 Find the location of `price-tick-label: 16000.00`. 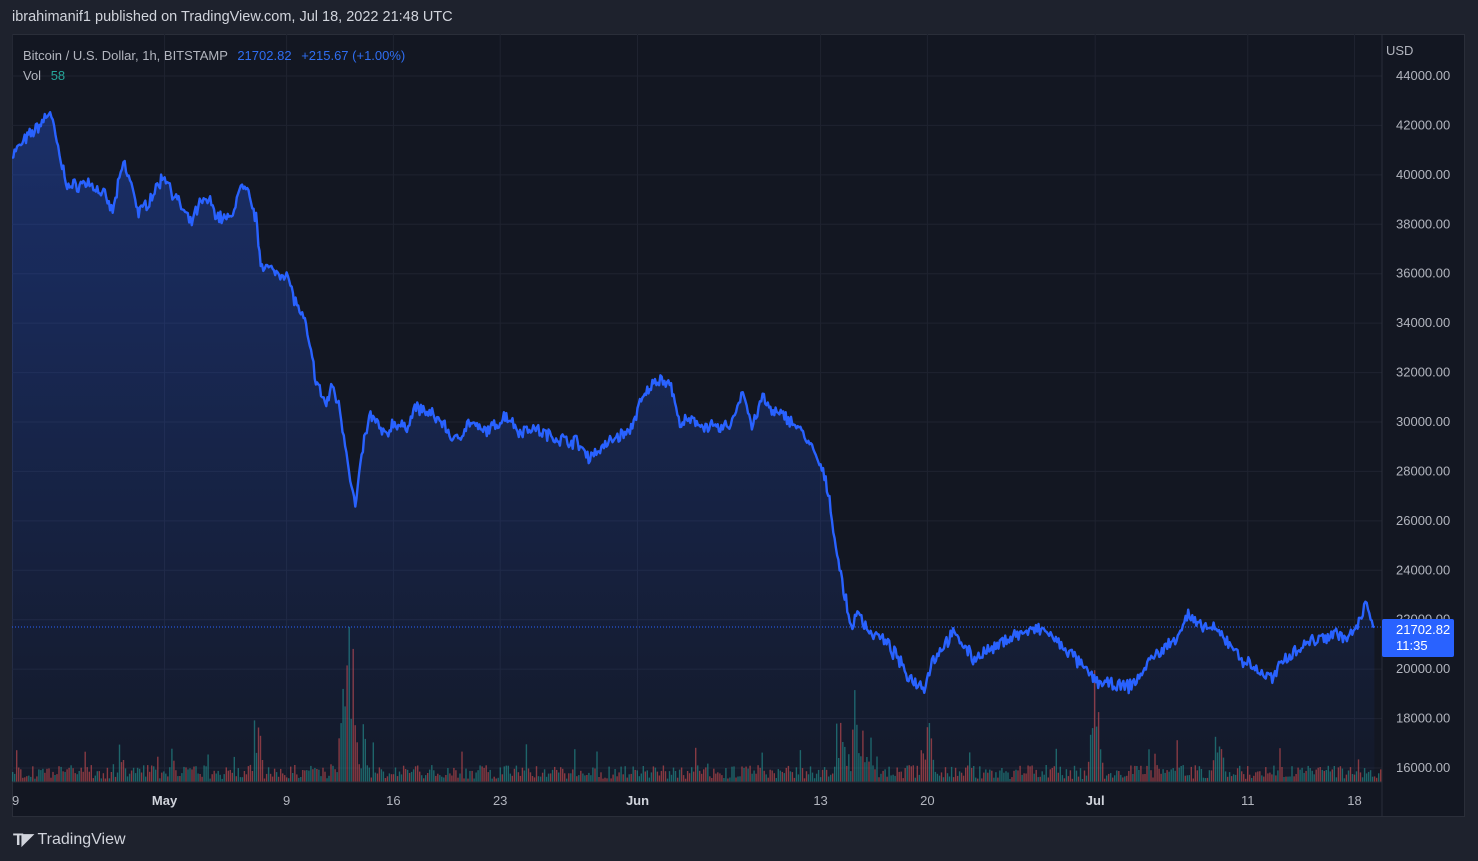

price-tick-label: 16000.00 is located at coordinates (1423, 767).